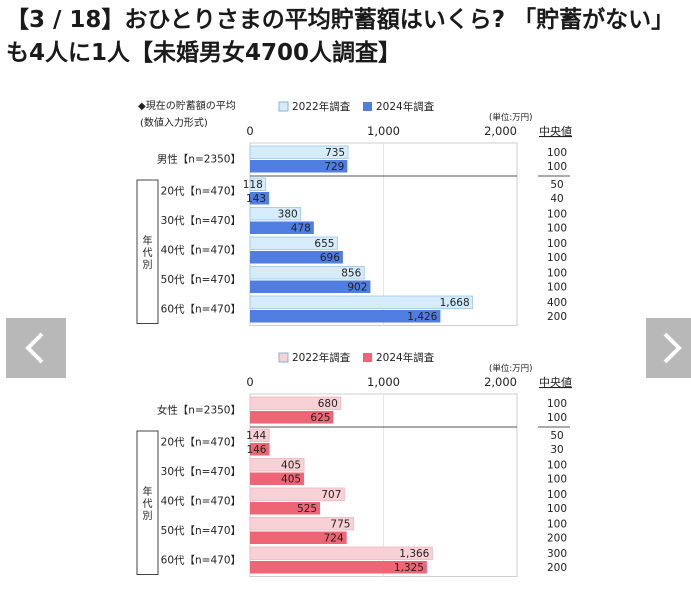 This screenshot has height=596, width=691. What do you see at coordinates (256, 450) in the screenshot?
I see `chart2-bar-value-label: 146` at bounding box center [256, 450].